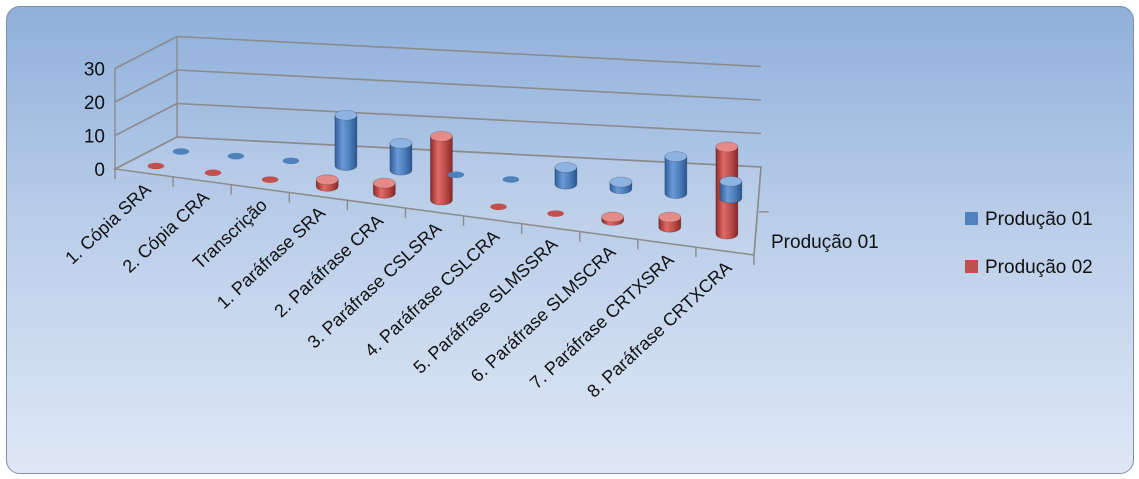  I want to click on y-tick-label: 20, so click(94, 103).